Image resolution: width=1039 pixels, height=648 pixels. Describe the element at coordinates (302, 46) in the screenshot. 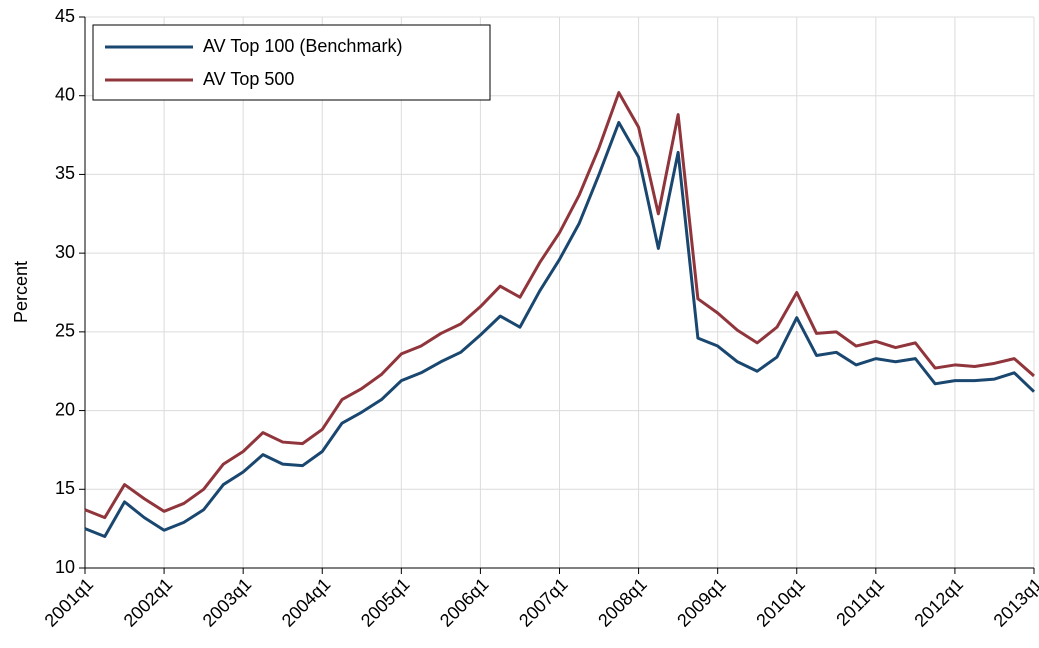

I see `legend-label: AV Top 100 (Benchmark)` at that location.